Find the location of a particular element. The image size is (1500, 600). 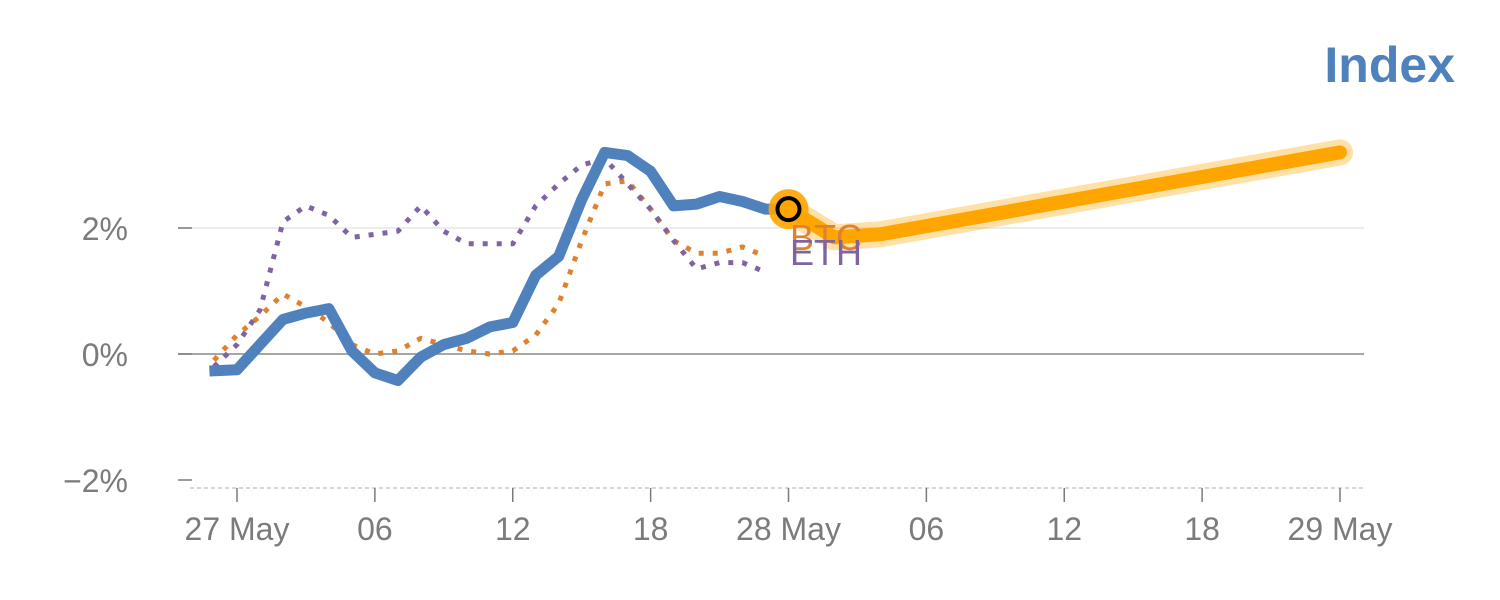

series-line-forecast is located at coordinates (1064, 195).